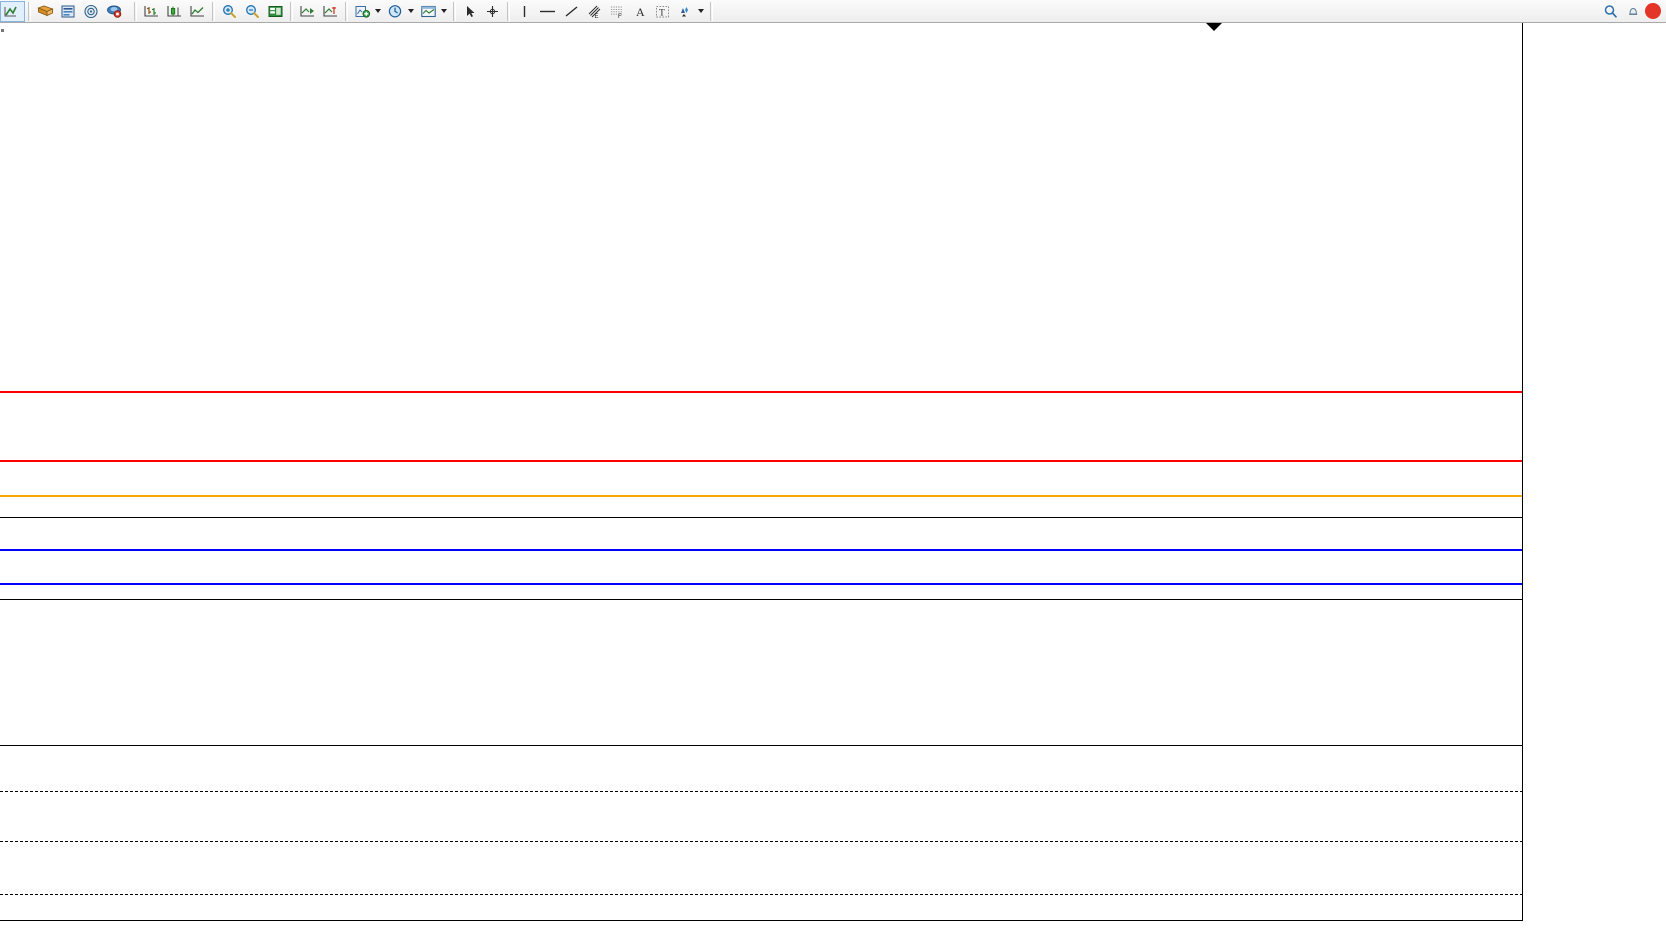  I want to click on chart-shift-icon, so click(307, 11).